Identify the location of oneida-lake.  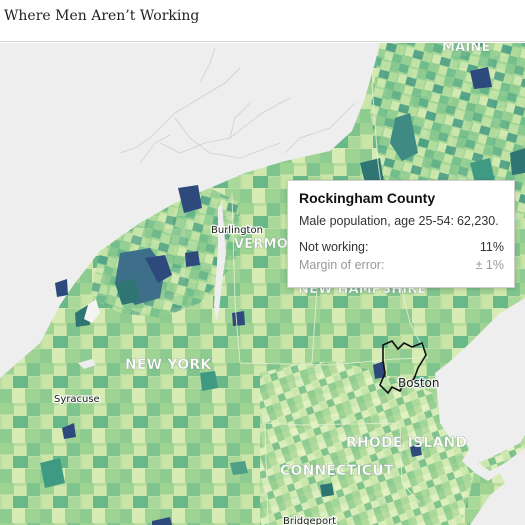
(87, 364).